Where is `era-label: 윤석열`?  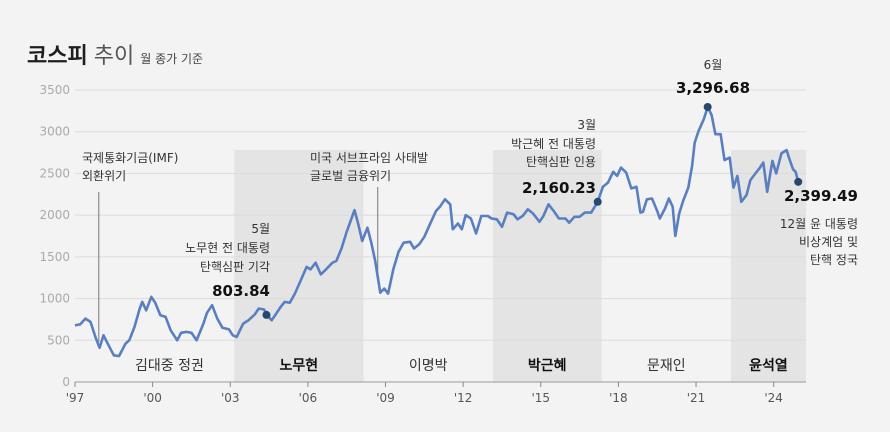
era-label: 윤석열 is located at coordinates (768, 365).